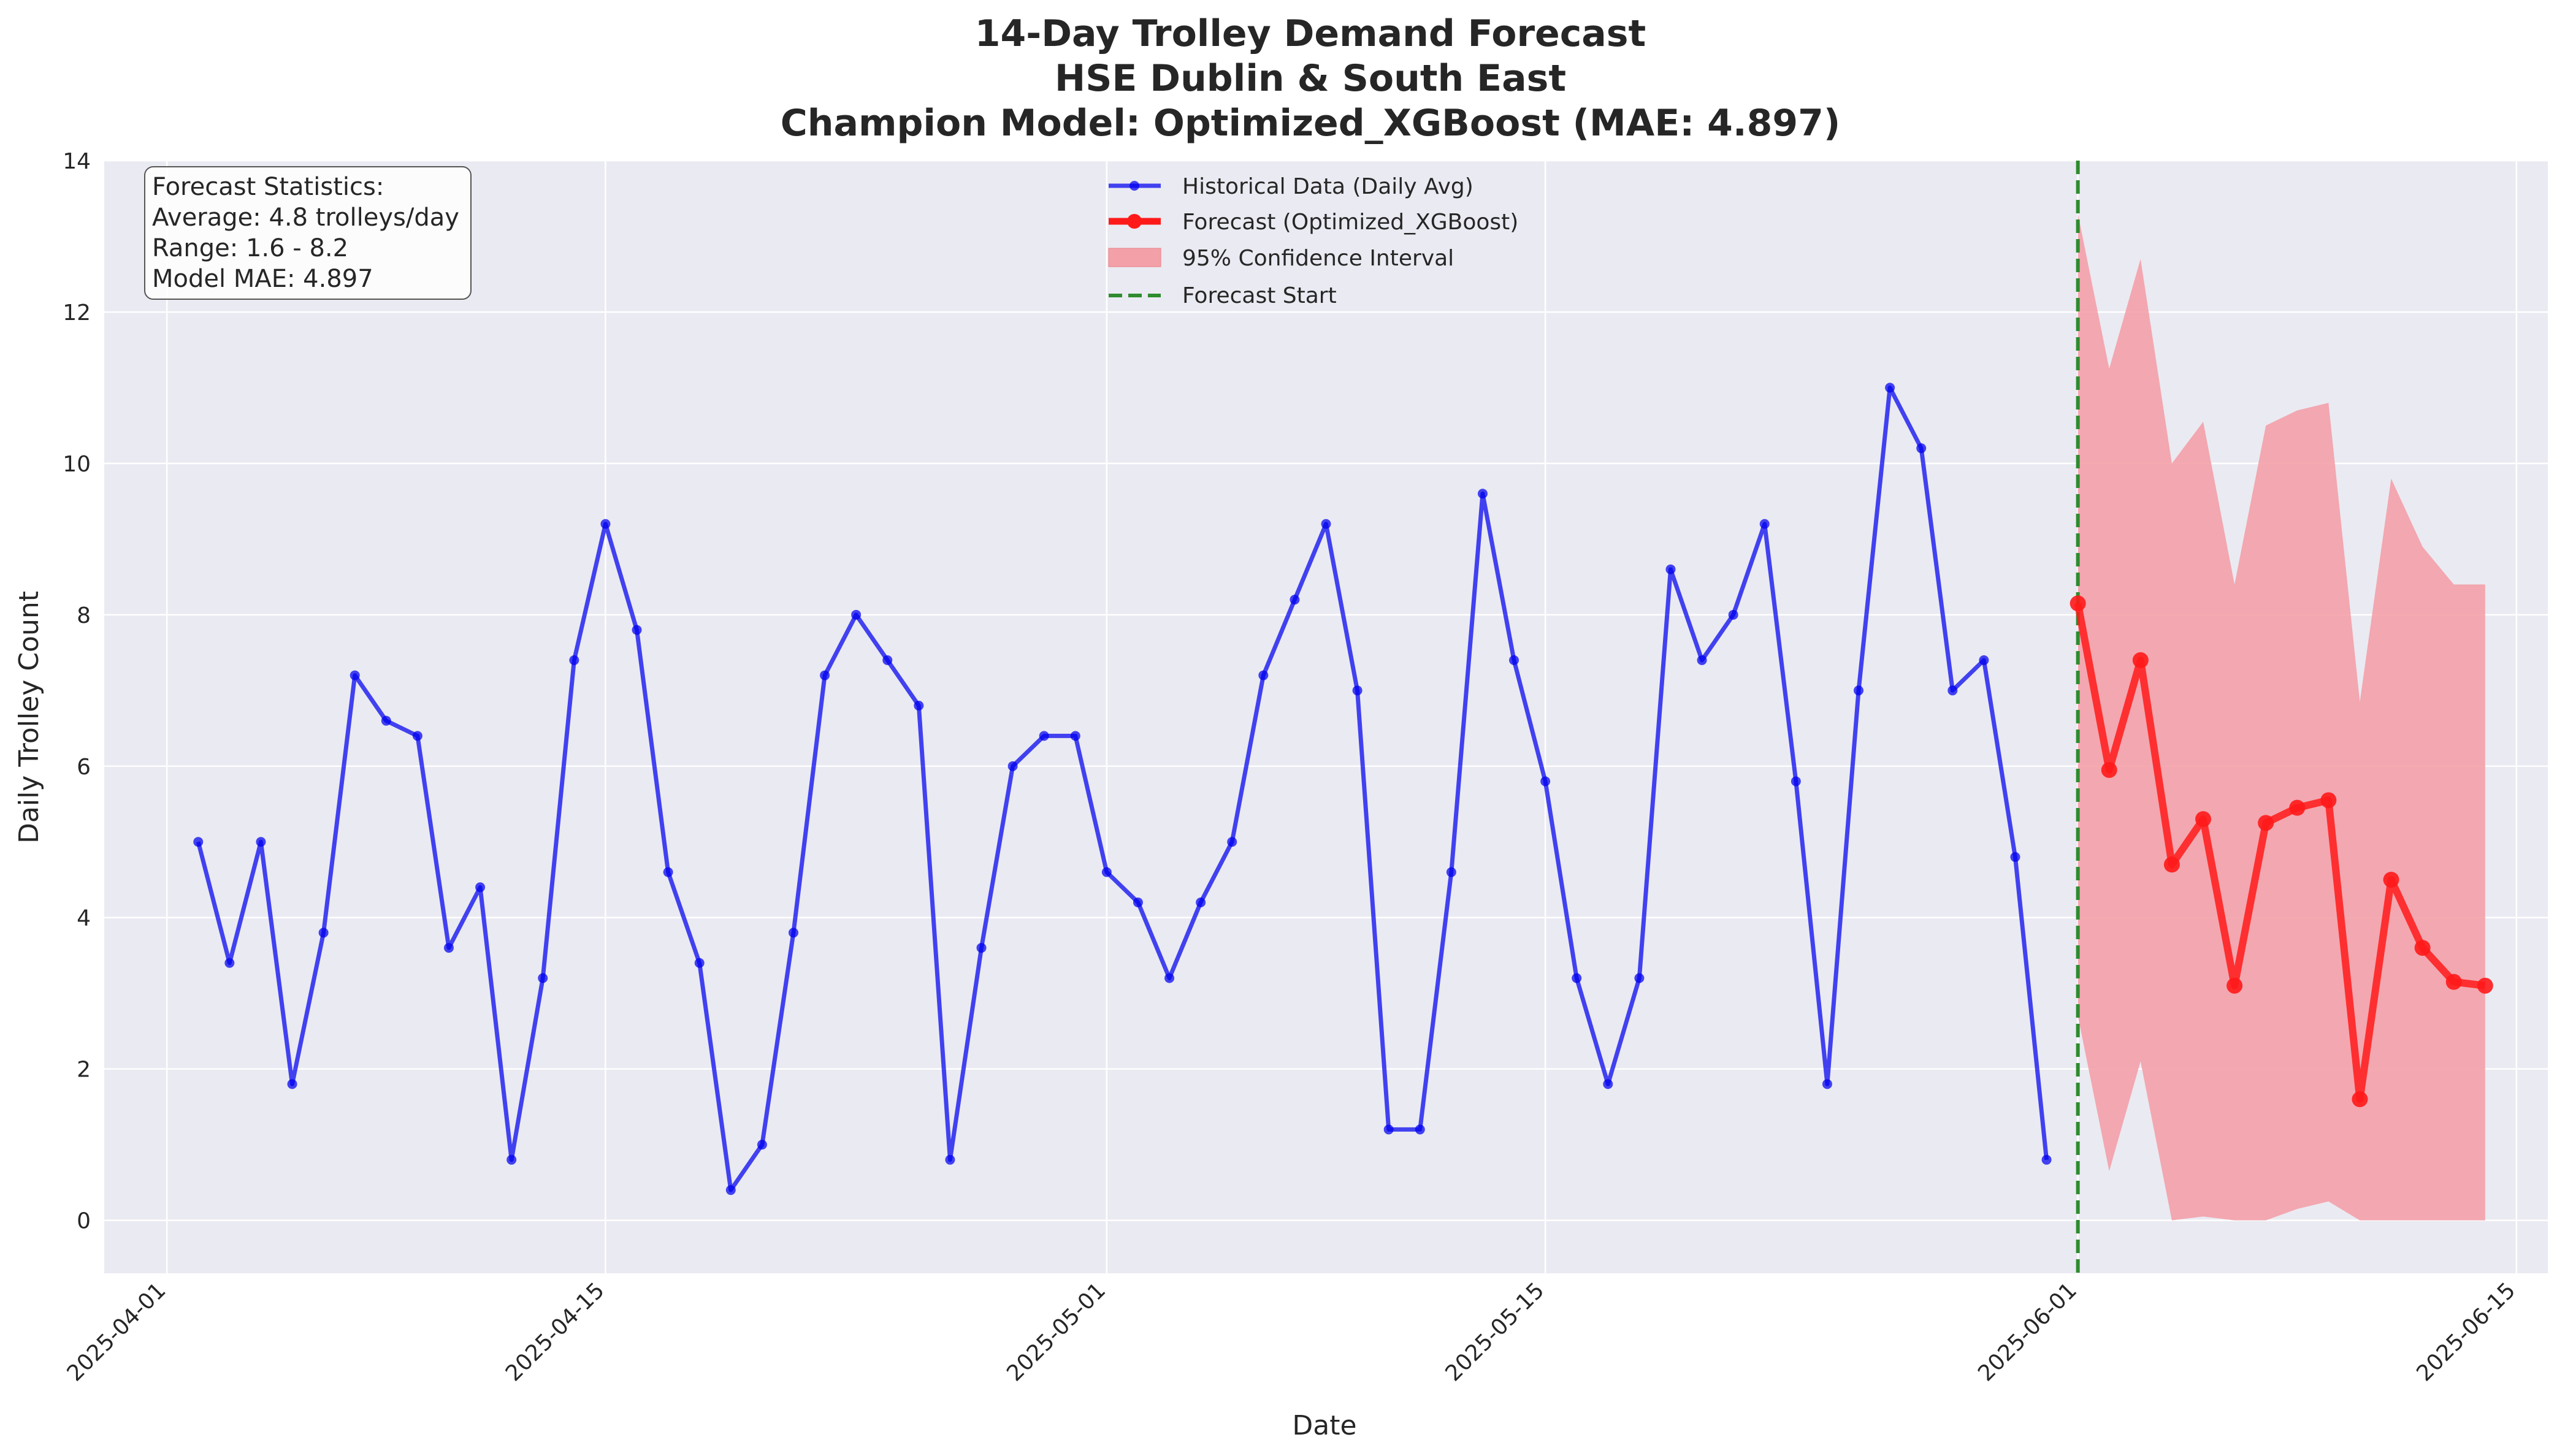 The image size is (2557, 1456). I want to click on x-tick-label: 2025-04-15, so click(555, 1332).